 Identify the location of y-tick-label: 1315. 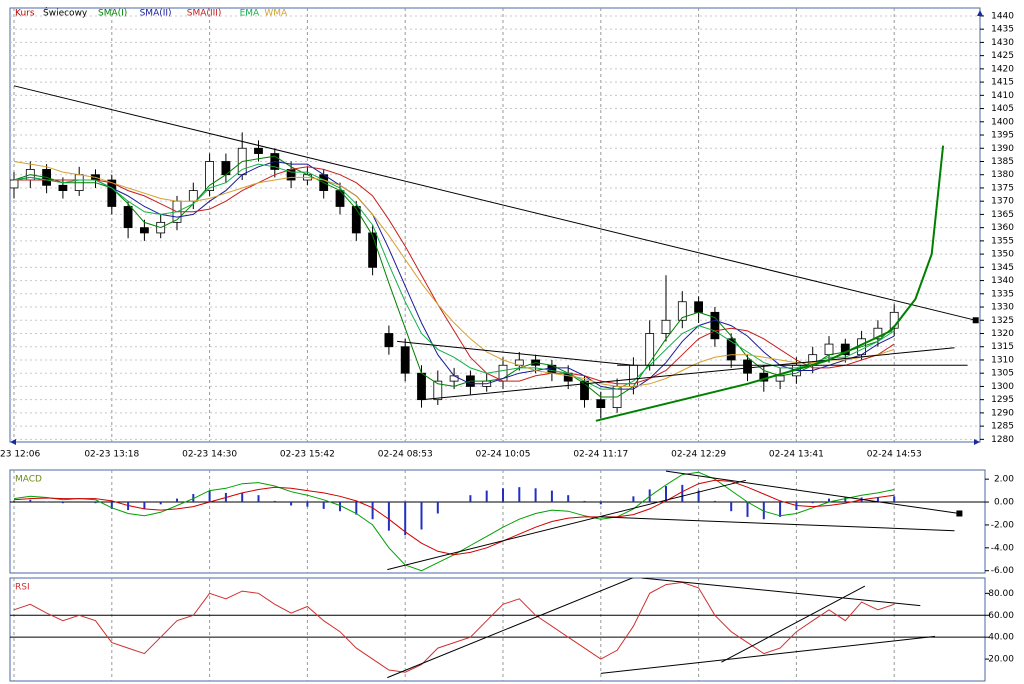
(1002, 347).